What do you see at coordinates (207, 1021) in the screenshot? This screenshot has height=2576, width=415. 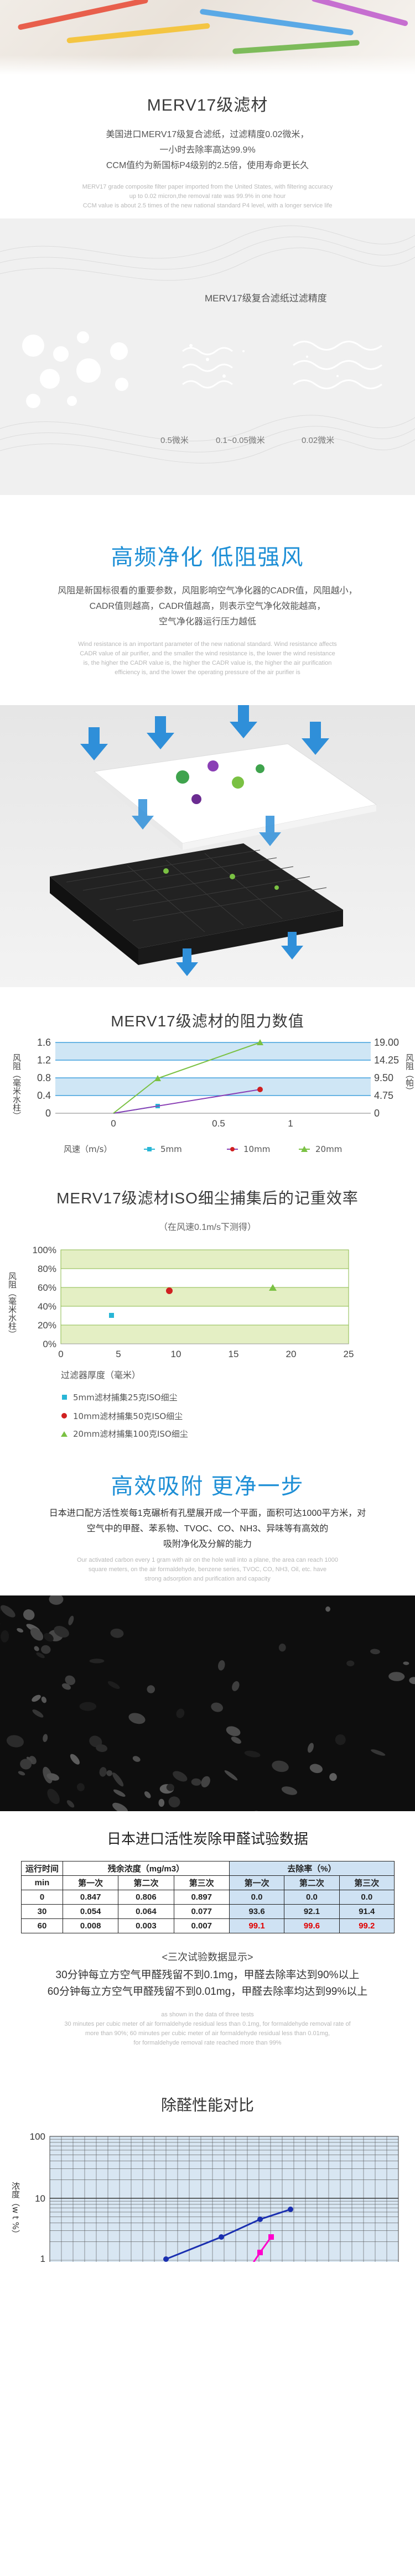 I see `resistance-chart-title: MERV17级滤材的阻力数值` at bounding box center [207, 1021].